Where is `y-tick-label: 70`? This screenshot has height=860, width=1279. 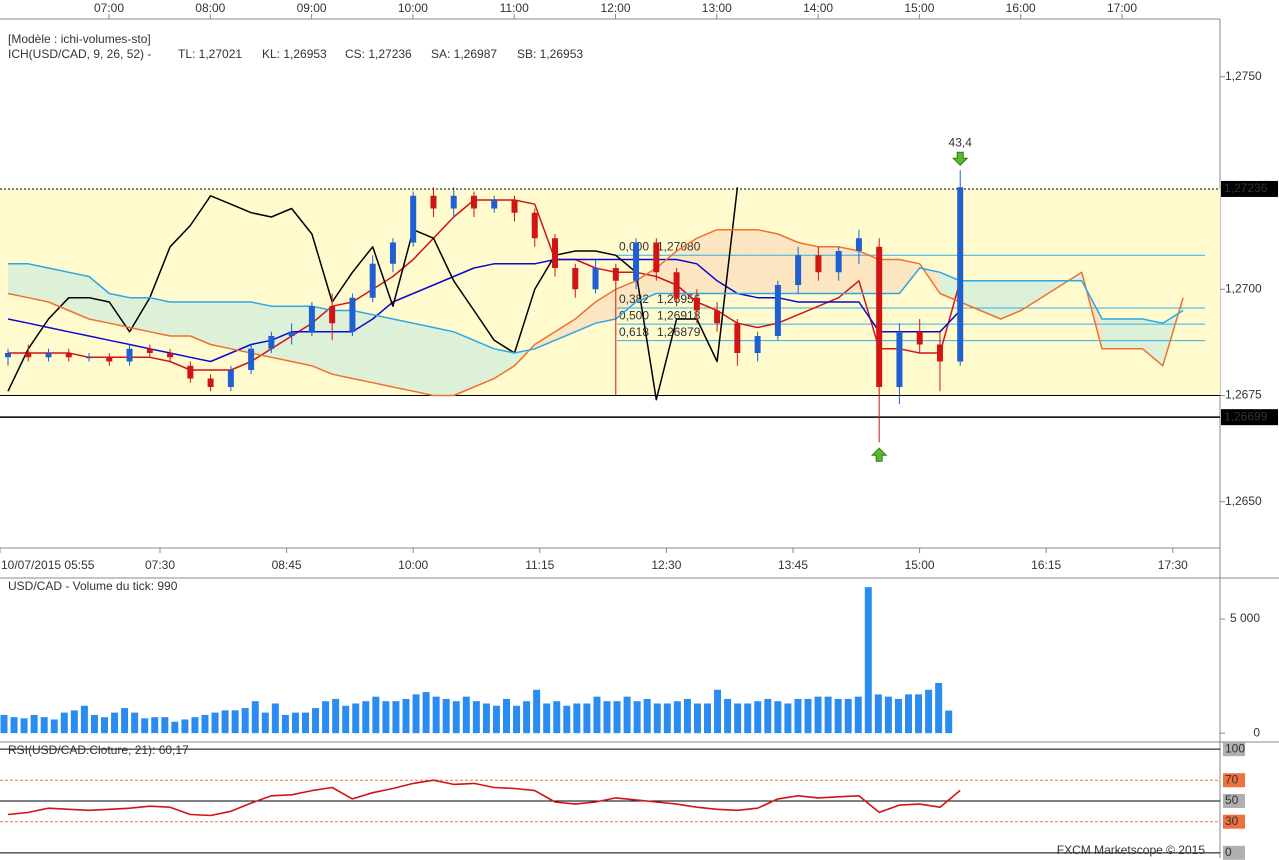
y-tick-label: 70 is located at coordinates (1232, 779).